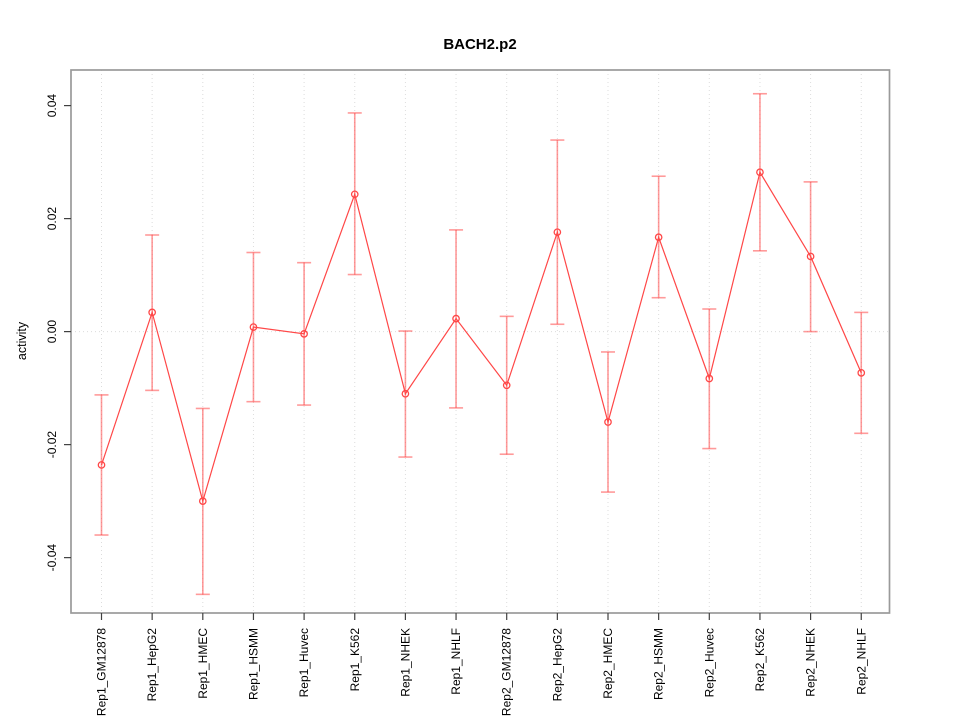 This screenshot has width=960, height=725. What do you see at coordinates (479, 44) in the screenshot?
I see `chart-title: BACH2.p2` at bounding box center [479, 44].